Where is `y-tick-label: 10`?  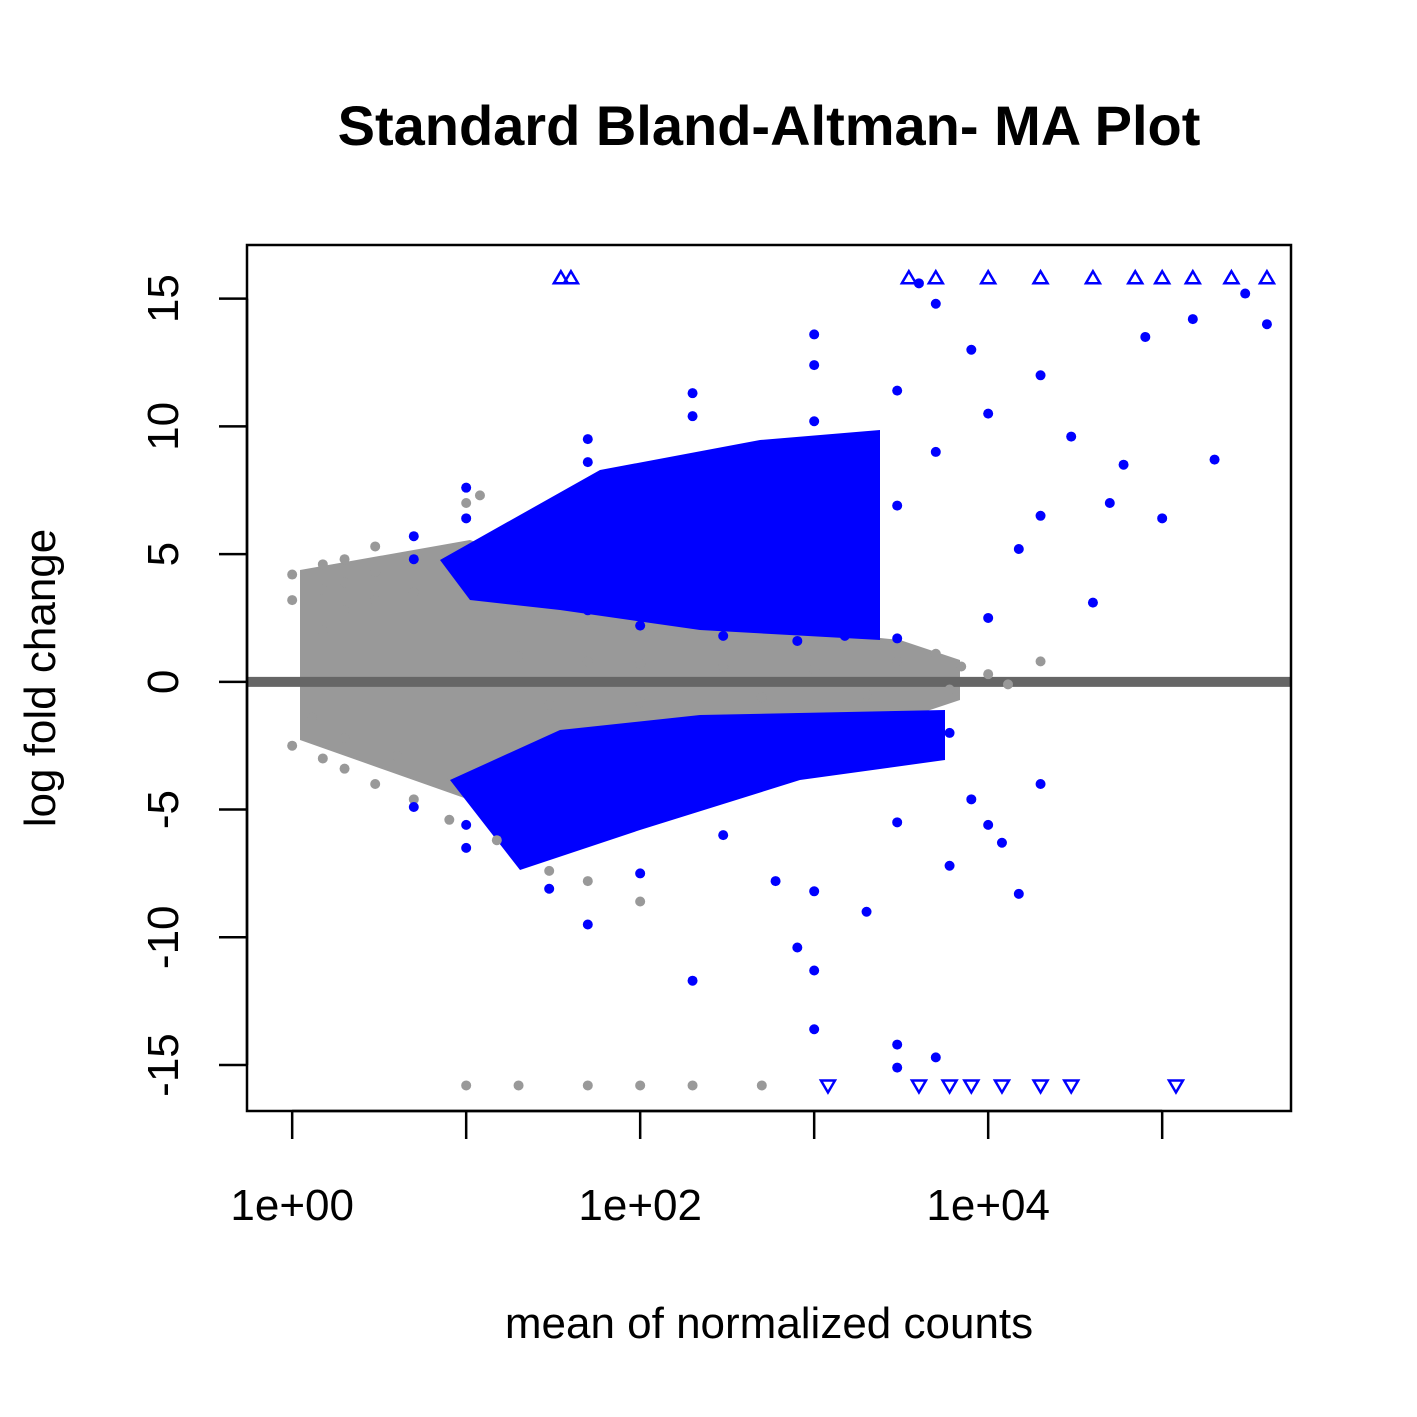
y-tick-label: 10 is located at coordinates (163, 426).